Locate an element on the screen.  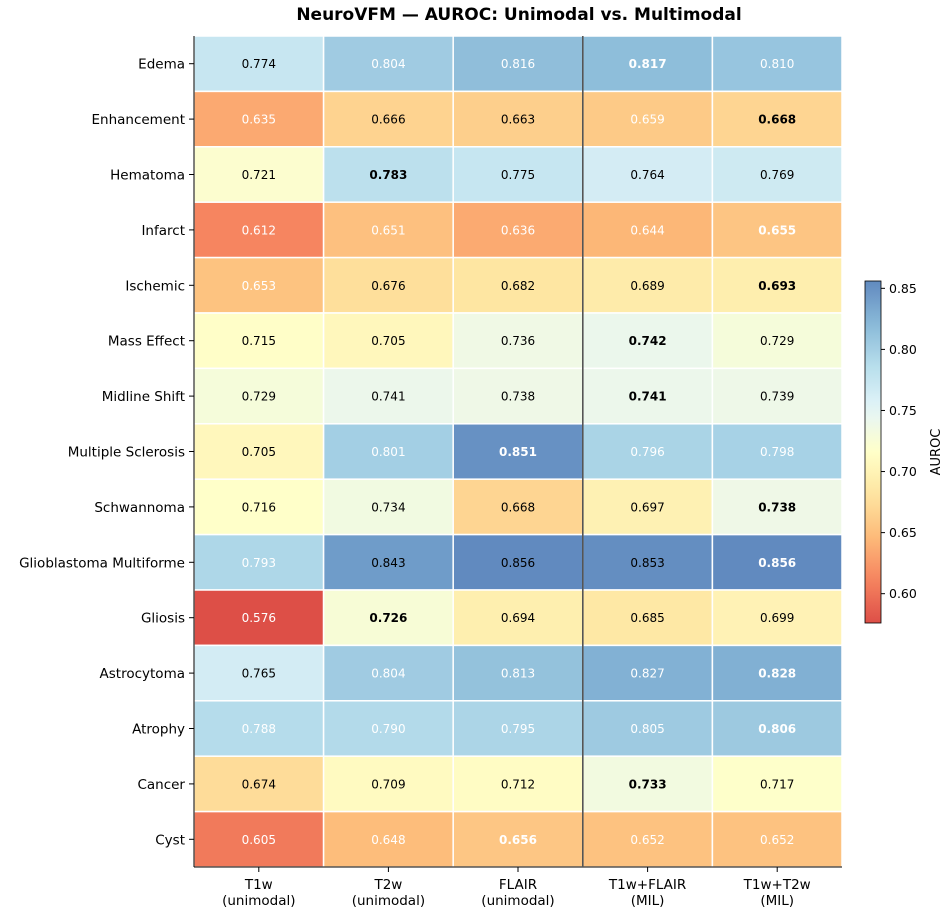
cell-value-label: 0.856 is located at coordinates (777, 563).